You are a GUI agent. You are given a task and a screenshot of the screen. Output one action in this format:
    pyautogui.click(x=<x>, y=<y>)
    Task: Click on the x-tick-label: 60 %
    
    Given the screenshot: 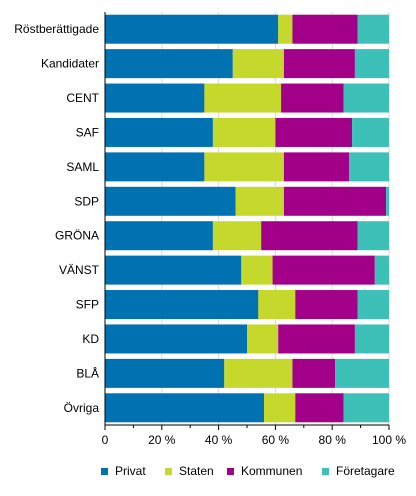 What is the action you would take?
    pyautogui.click(x=276, y=440)
    